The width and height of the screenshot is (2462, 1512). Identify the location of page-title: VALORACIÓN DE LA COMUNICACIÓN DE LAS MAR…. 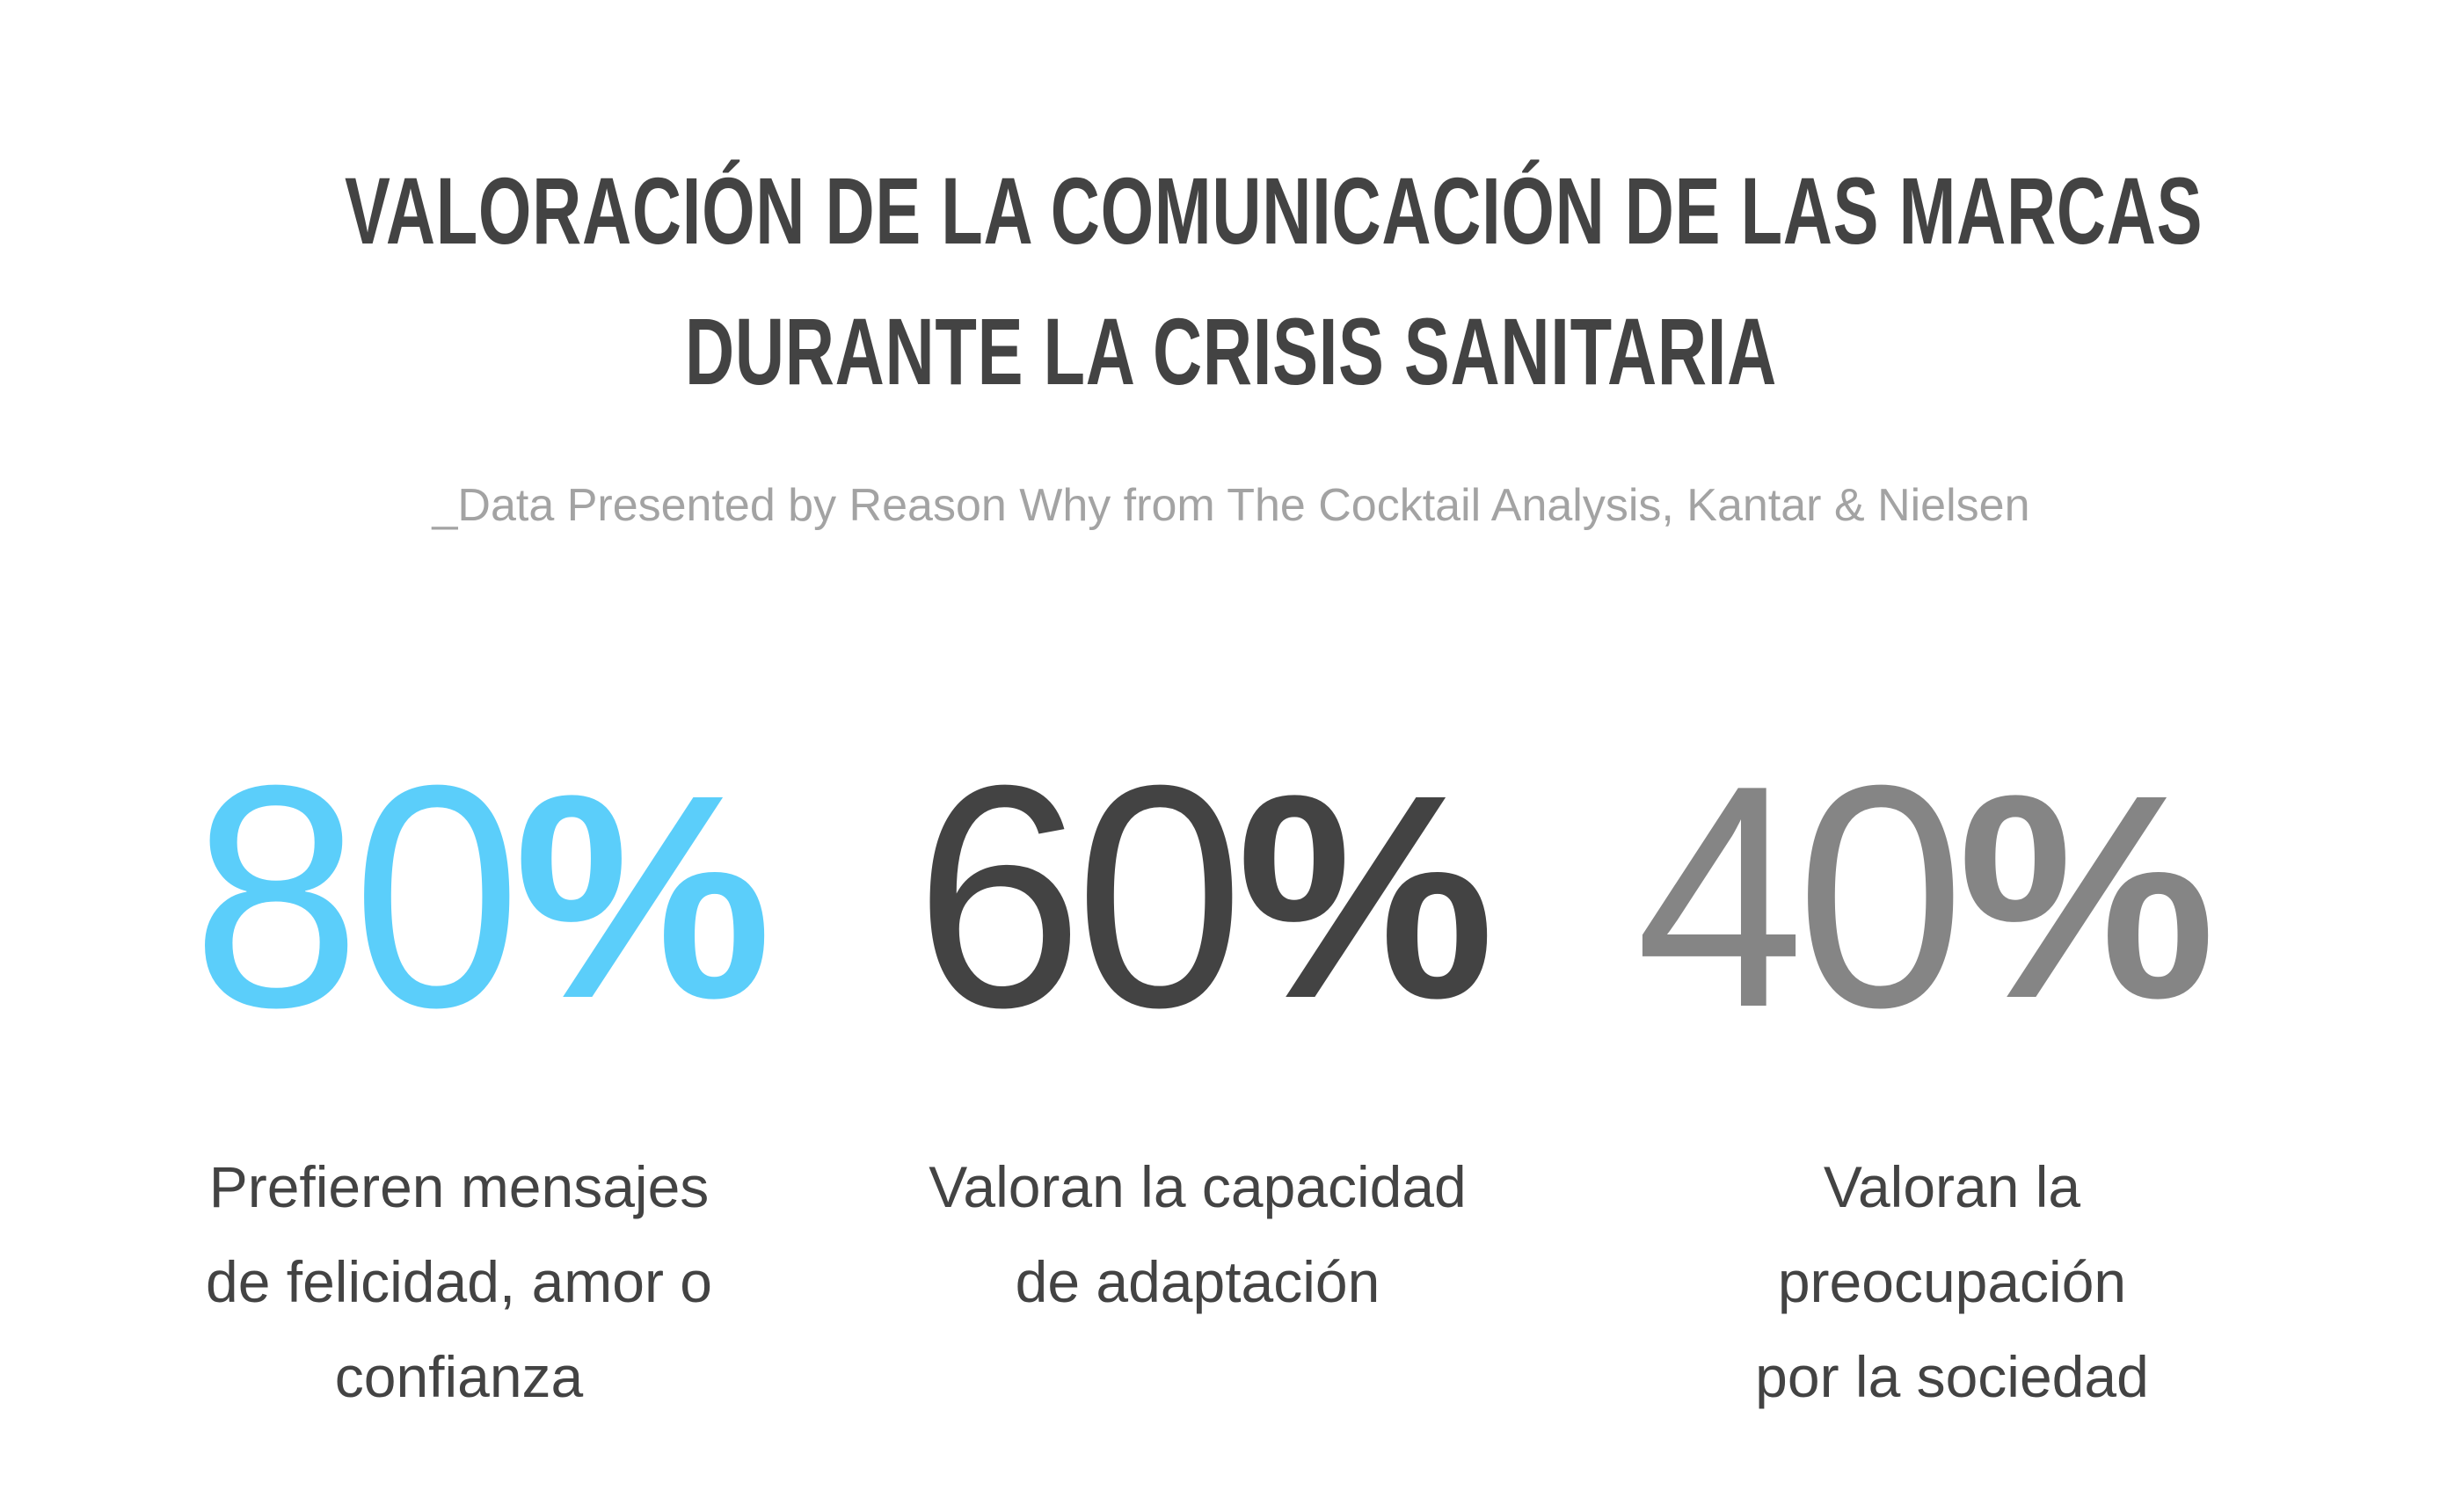
(1273, 282).